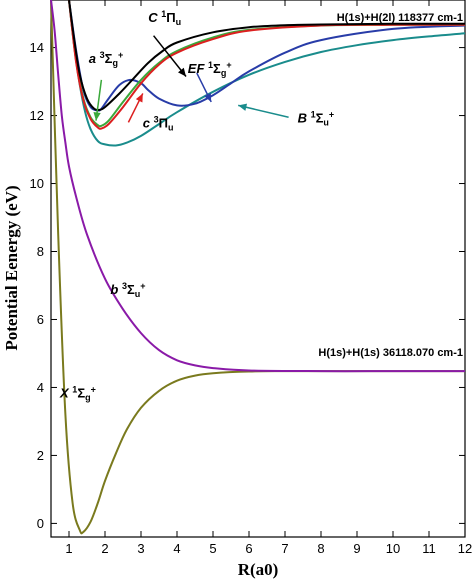 This screenshot has height=581, width=474. Describe the element at coordinates (316, 118) in the screenshot. I see `state-label: B 1Σu+` at that location.